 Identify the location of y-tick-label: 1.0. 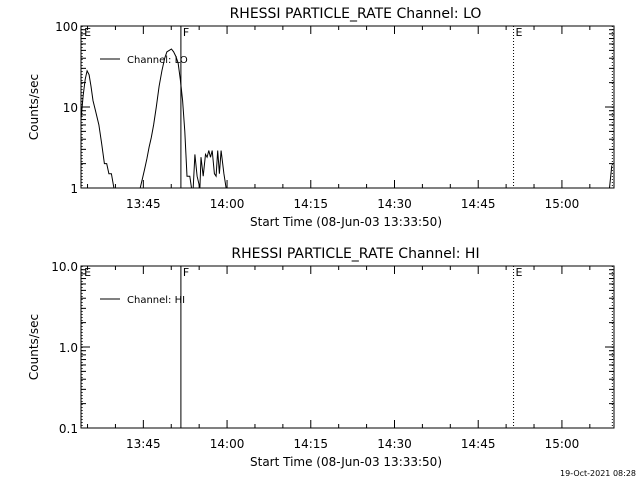
(68, 348).